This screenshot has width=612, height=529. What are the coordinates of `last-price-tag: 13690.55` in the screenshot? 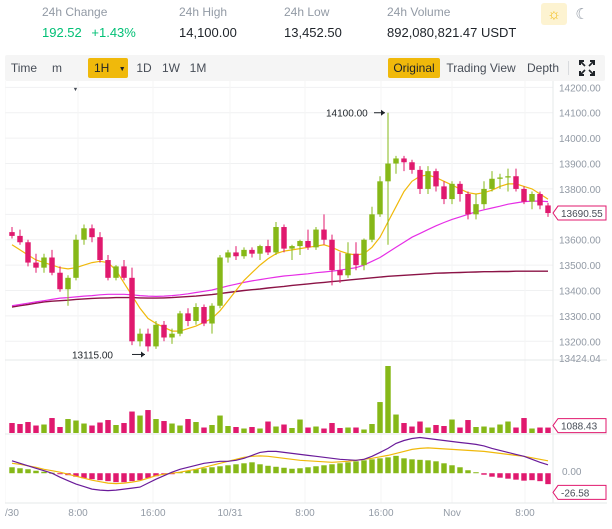 It's located at (582, 214).